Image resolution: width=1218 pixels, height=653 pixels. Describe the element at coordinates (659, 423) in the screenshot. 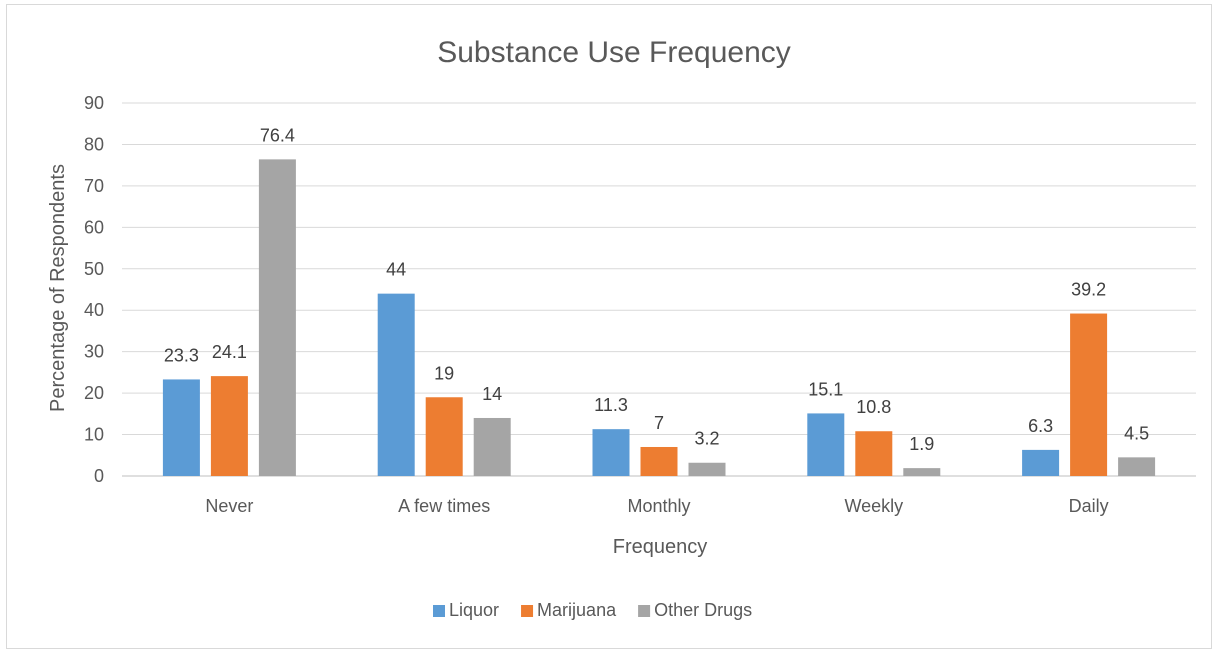

I see `data-label: 7` at that location.